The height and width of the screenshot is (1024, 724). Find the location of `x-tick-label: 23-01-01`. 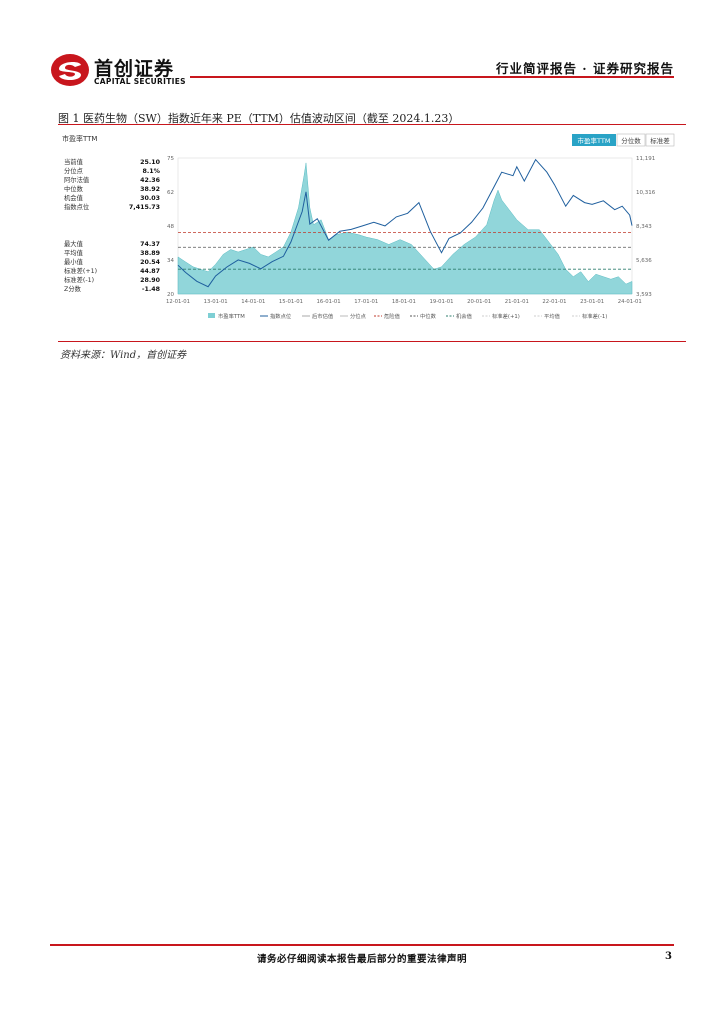

x-tick-label: 23-01-01 is located at coordinates (592, 302).